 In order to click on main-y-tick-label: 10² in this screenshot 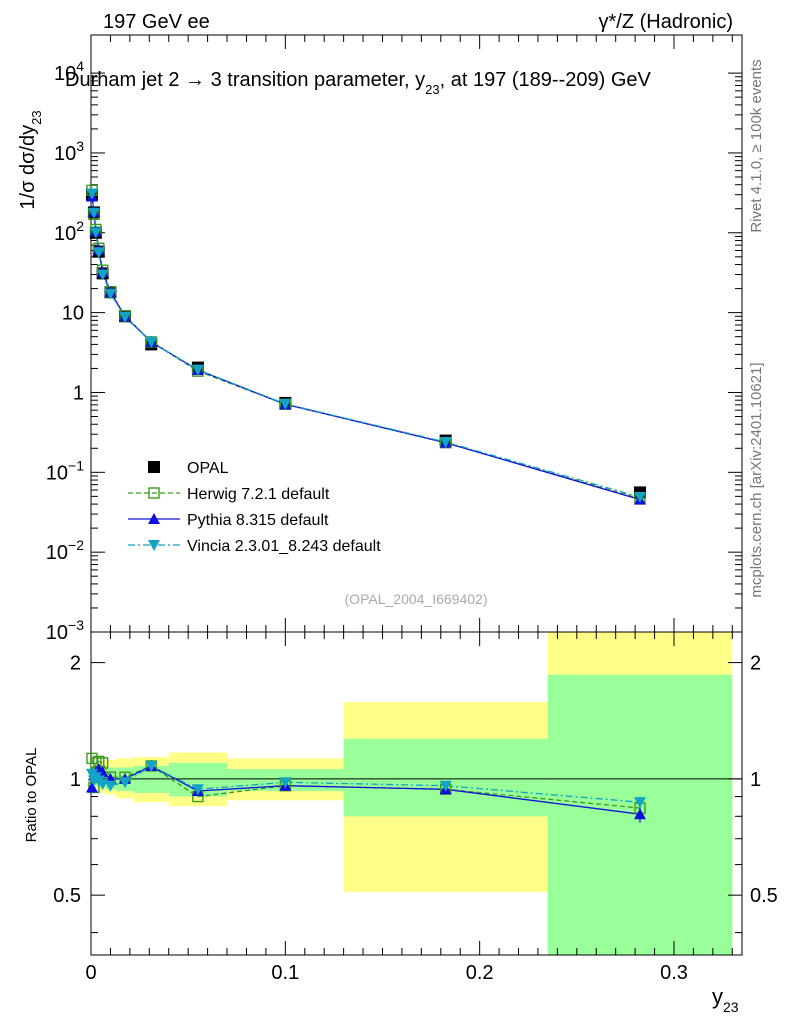, I will do `click(69, 231)`.